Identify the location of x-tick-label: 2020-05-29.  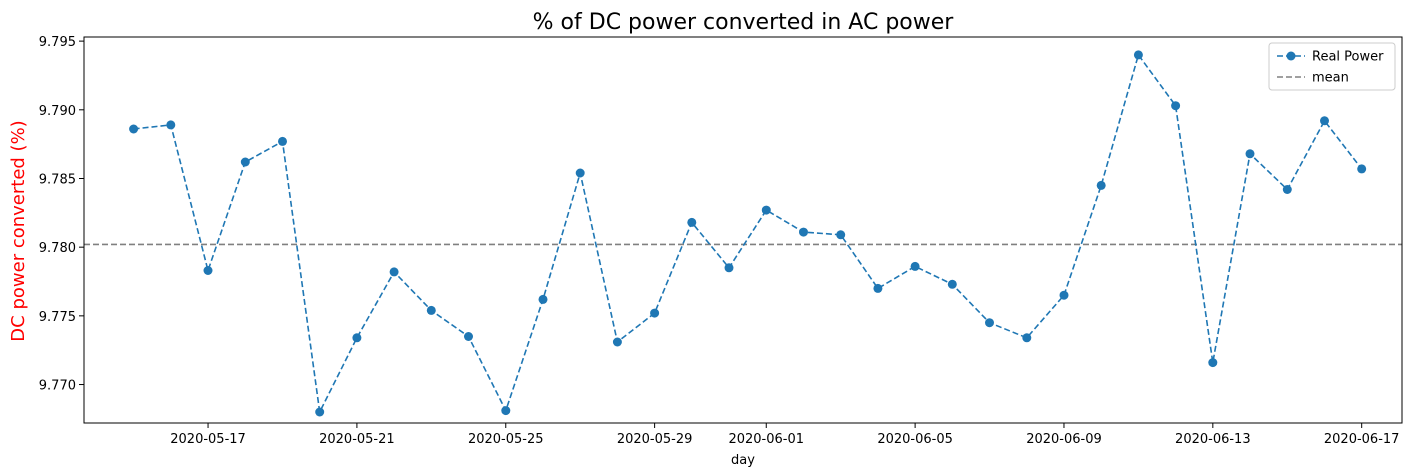
(655, 439).